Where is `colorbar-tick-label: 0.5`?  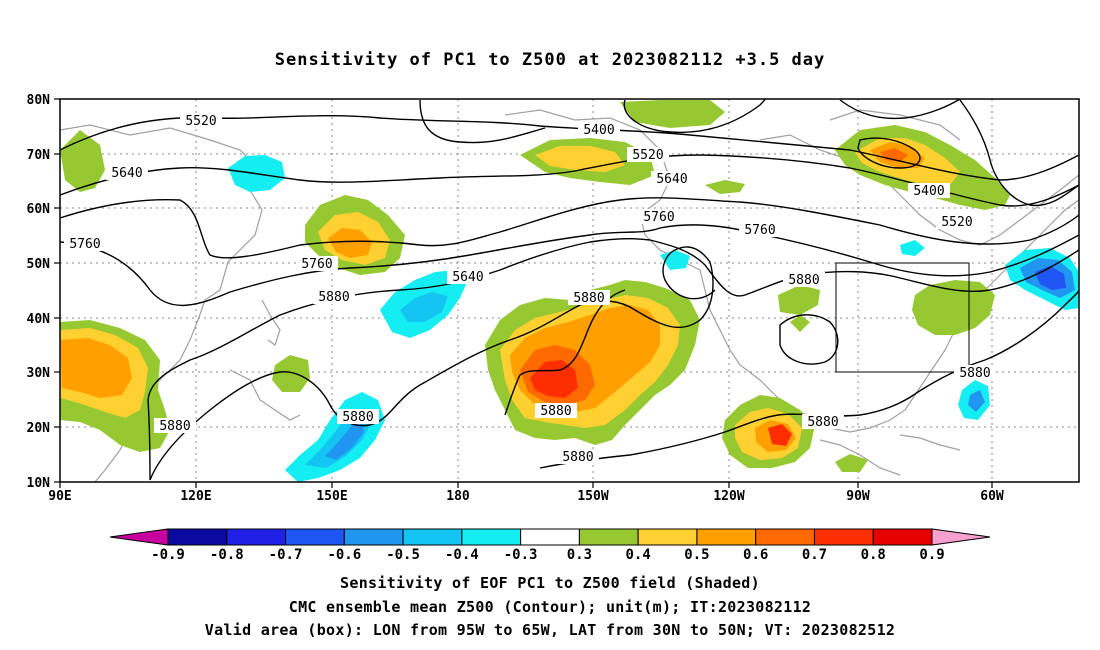
colorbar-tick-label: 0.5 is located at coordinates (696, 555).